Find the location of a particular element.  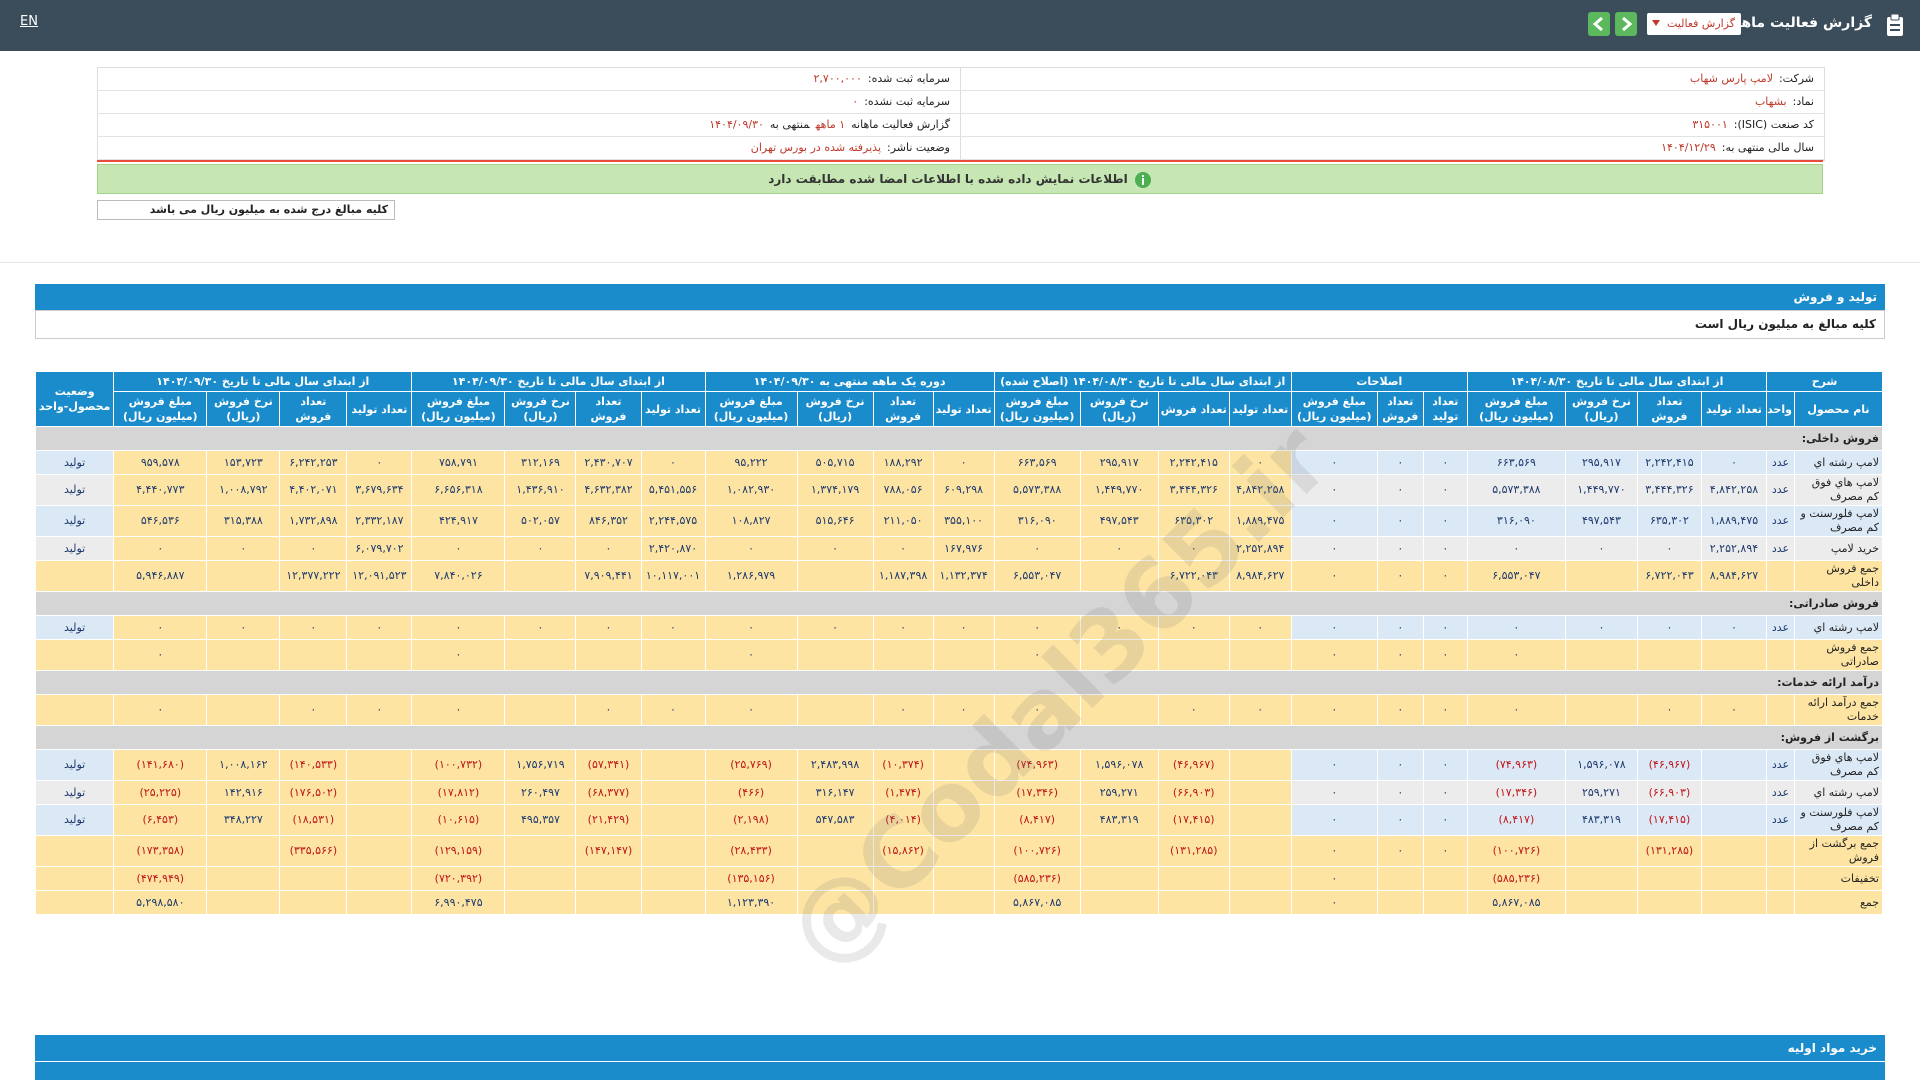

cell: ۱,۱۳۲,۳۷۴ is located at coordinates (963, 576).